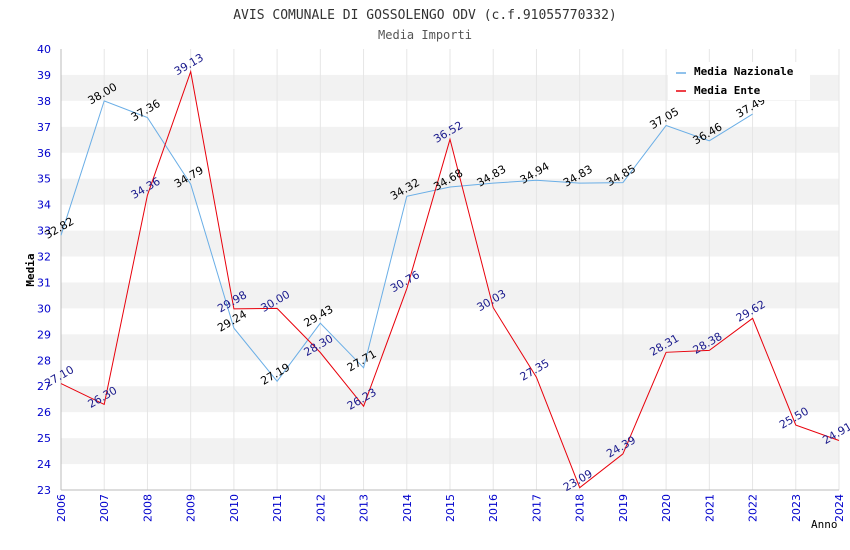 Image resolution: width=850 pixels, height=550 pixels. I want to click on legend: Media Nazionale Media Ente, so click(739, 81).